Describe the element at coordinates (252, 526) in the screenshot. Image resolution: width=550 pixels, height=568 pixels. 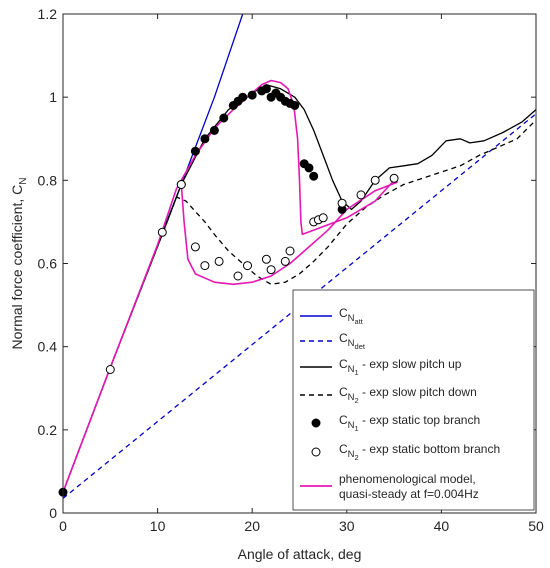
I see `x-tick-label: 20` at that location.